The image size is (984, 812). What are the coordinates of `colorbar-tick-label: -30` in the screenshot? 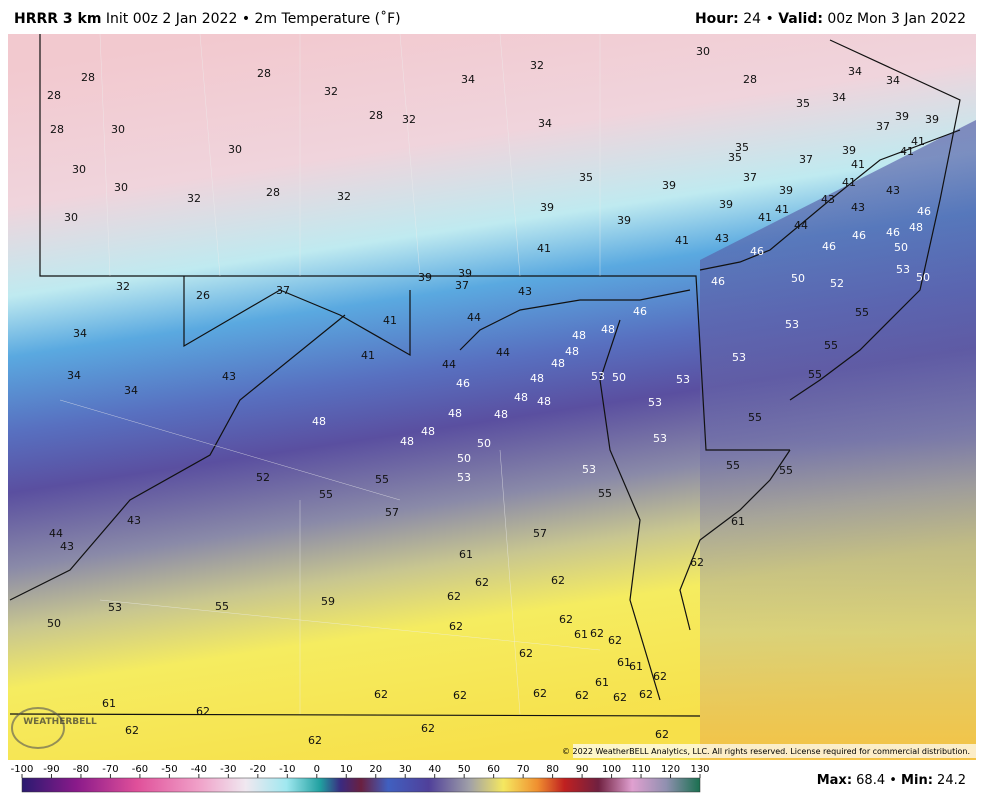 It's located at (228, 769).